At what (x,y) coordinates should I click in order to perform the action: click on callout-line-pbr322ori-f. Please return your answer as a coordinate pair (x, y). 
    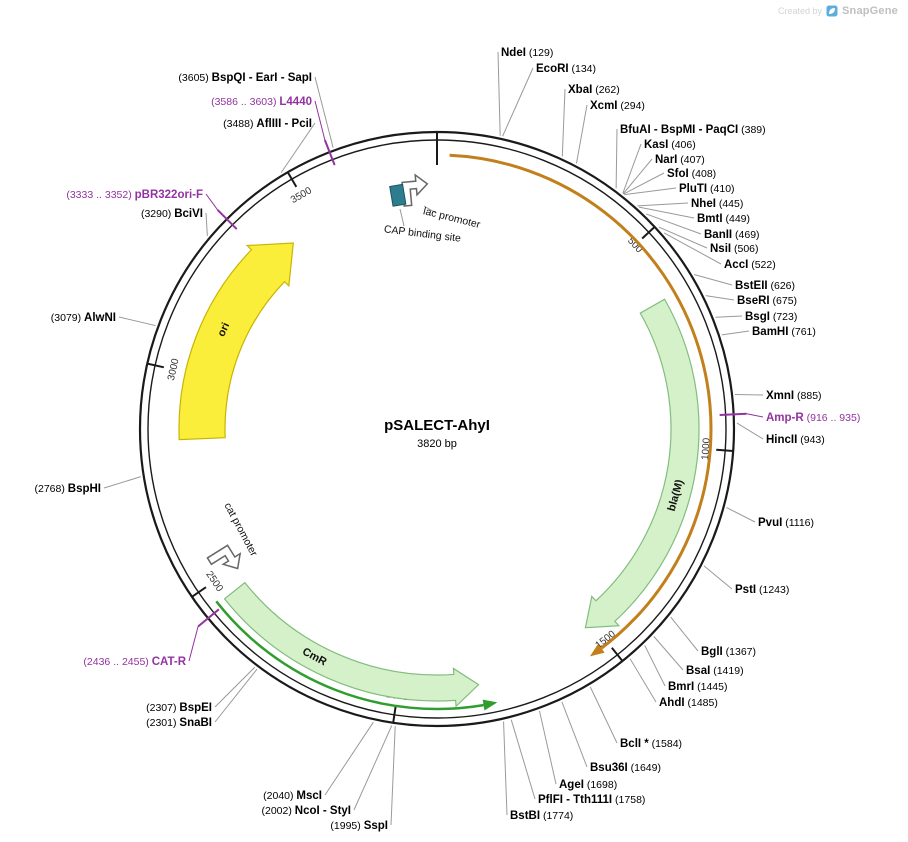
    Looking at the image, I should click on (212, 202).